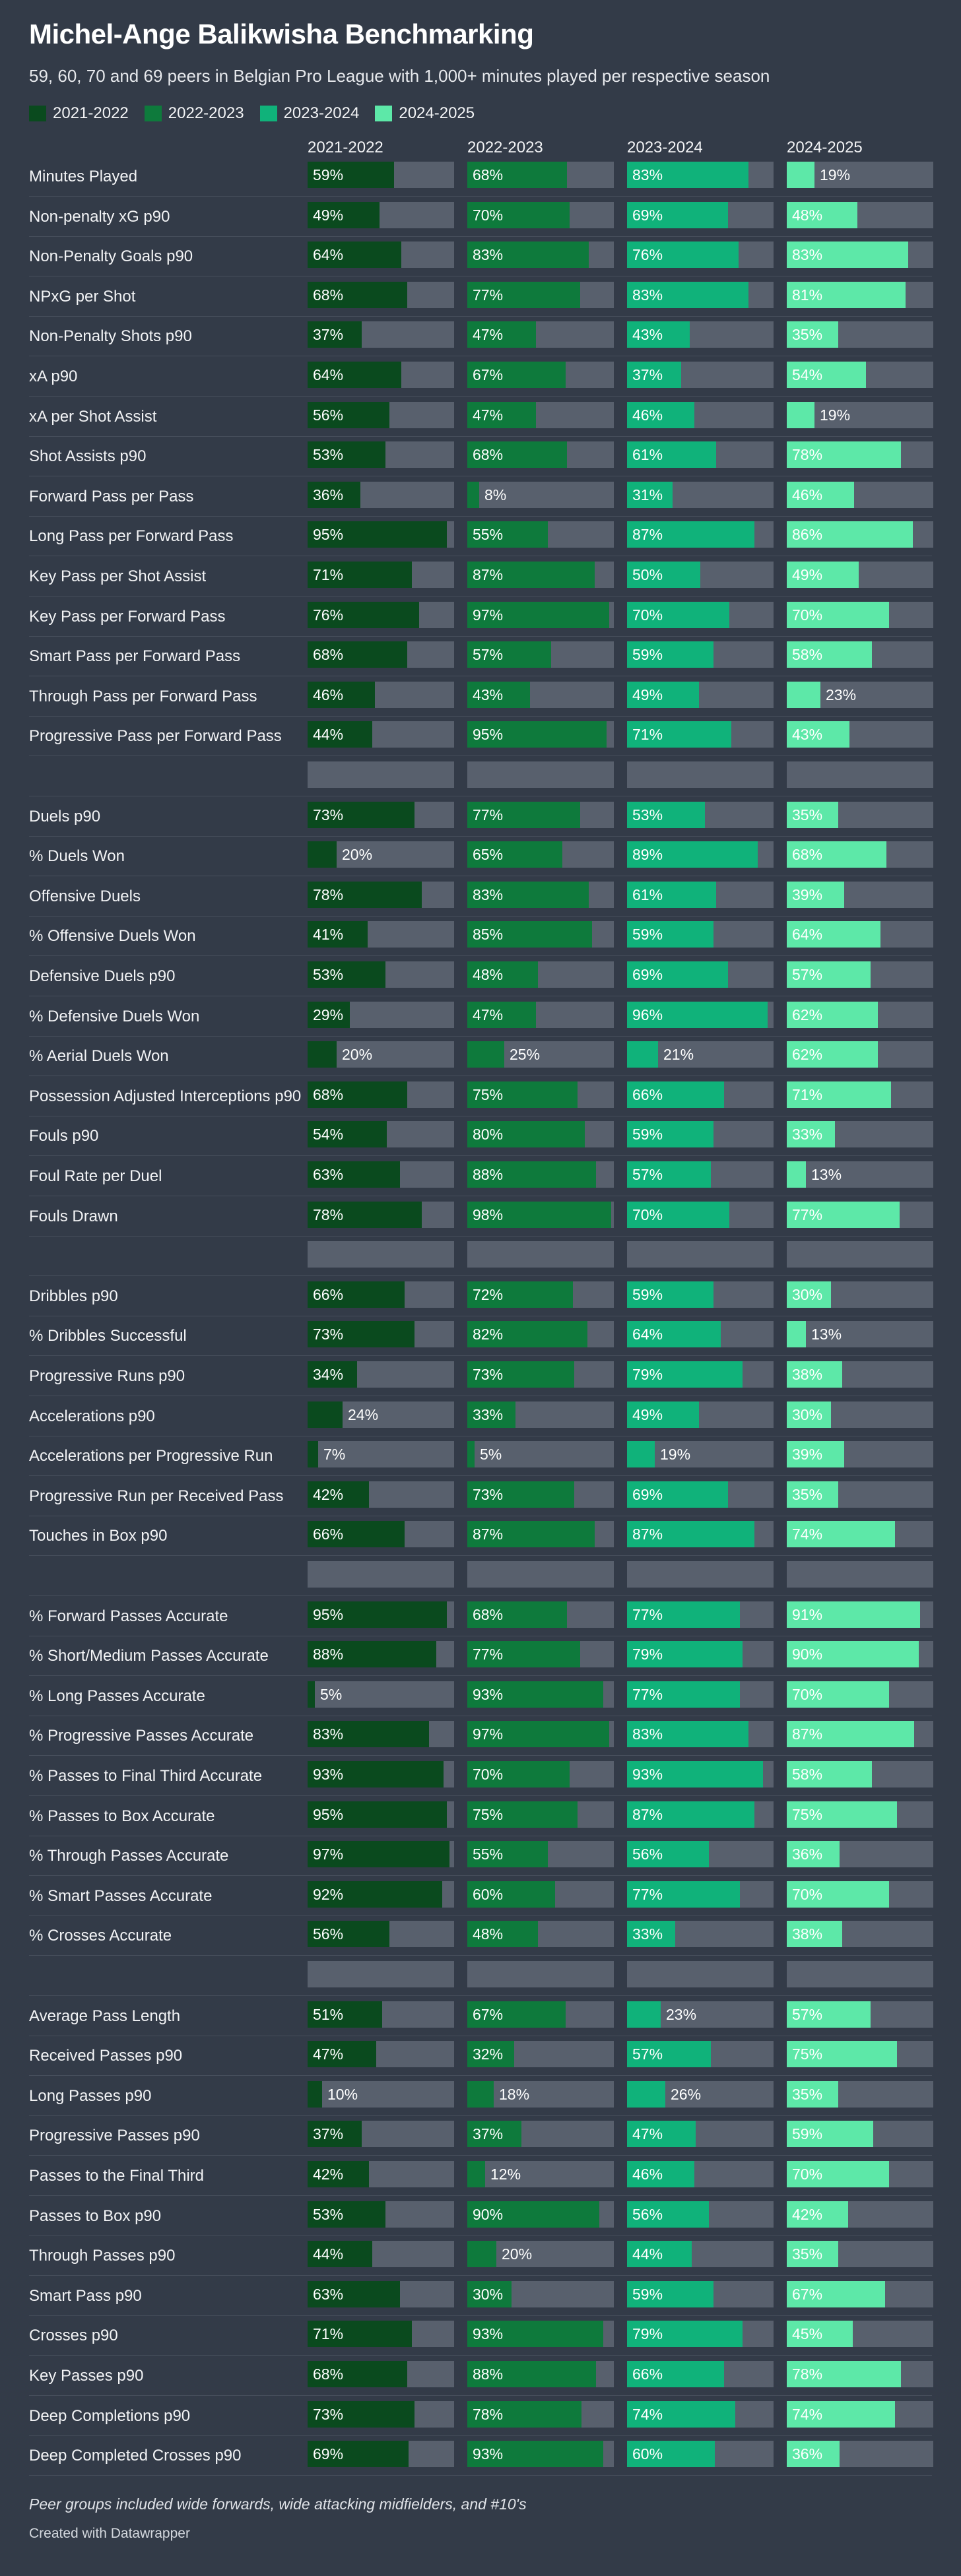  Describe the element at coordinates (860, 1894) in the screenshot. I see `bar-track-2024-2025: 70%` at that location.